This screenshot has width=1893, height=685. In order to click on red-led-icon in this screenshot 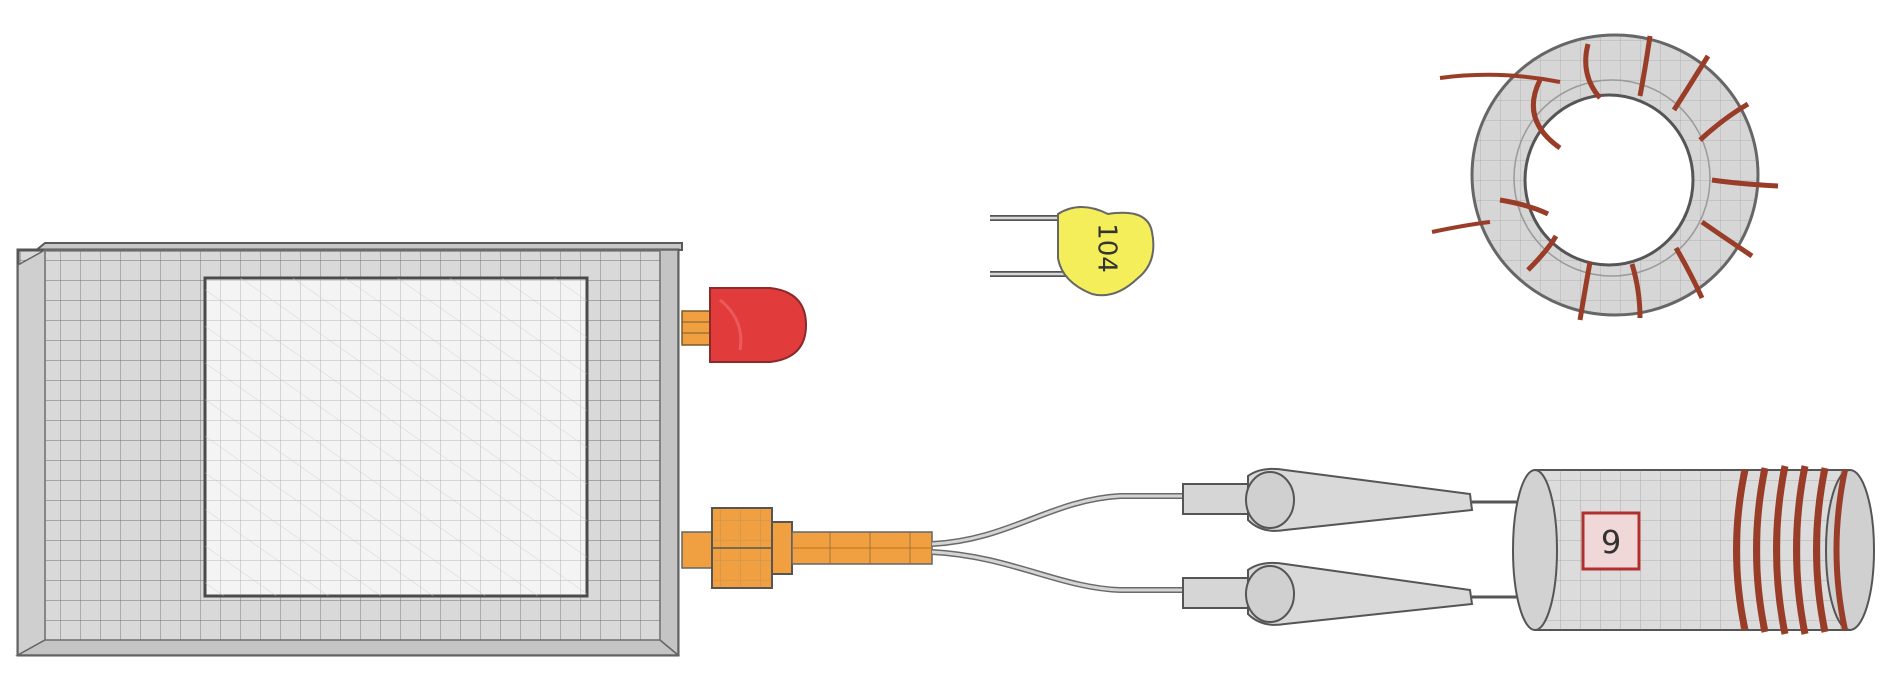, I will do `click(744, 325)`.